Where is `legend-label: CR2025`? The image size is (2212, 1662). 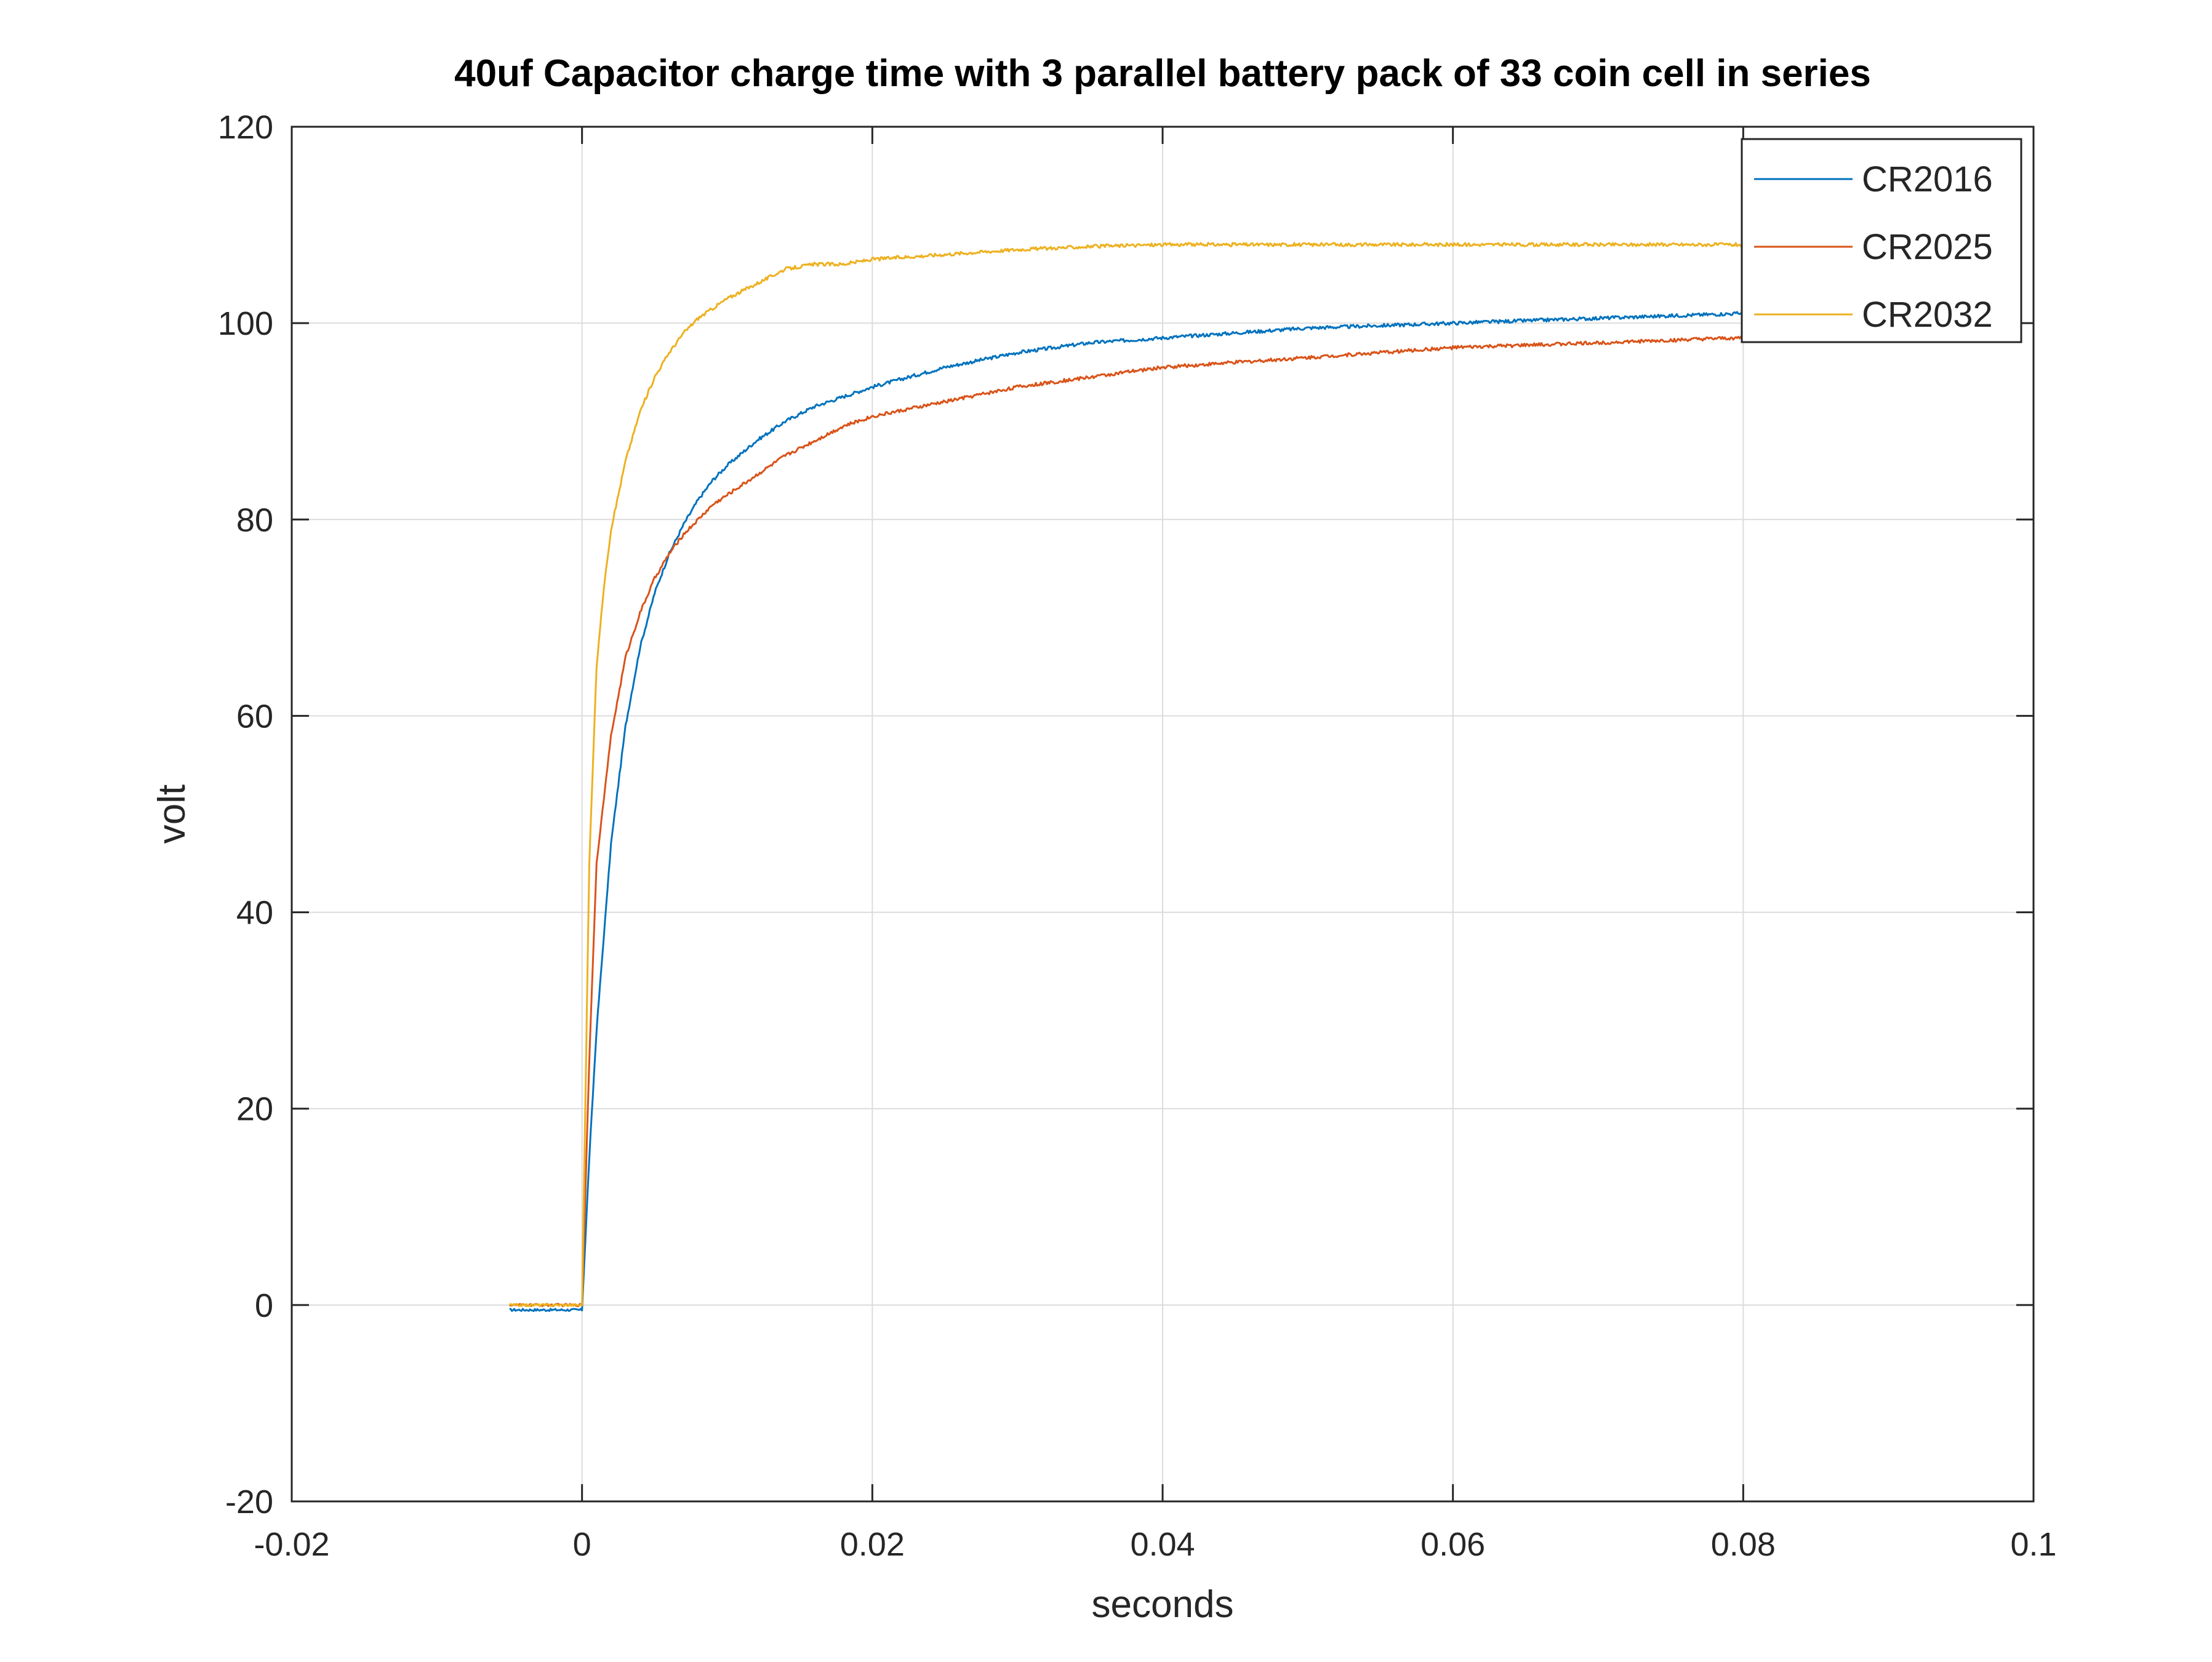
legend-label: CR2025 is located at coordinates (1927, 247).